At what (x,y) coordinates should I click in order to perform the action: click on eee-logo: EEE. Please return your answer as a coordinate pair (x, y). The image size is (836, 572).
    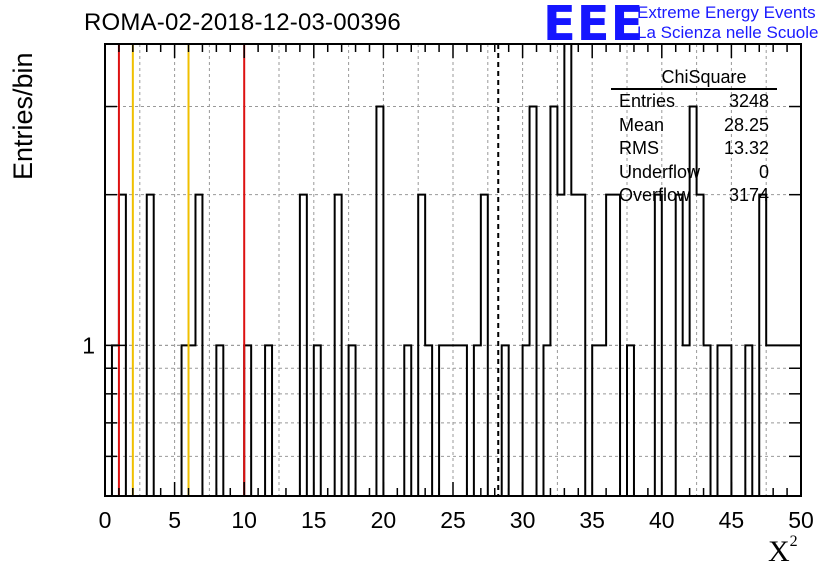
    Looking at the image, I should click on (594, 26).